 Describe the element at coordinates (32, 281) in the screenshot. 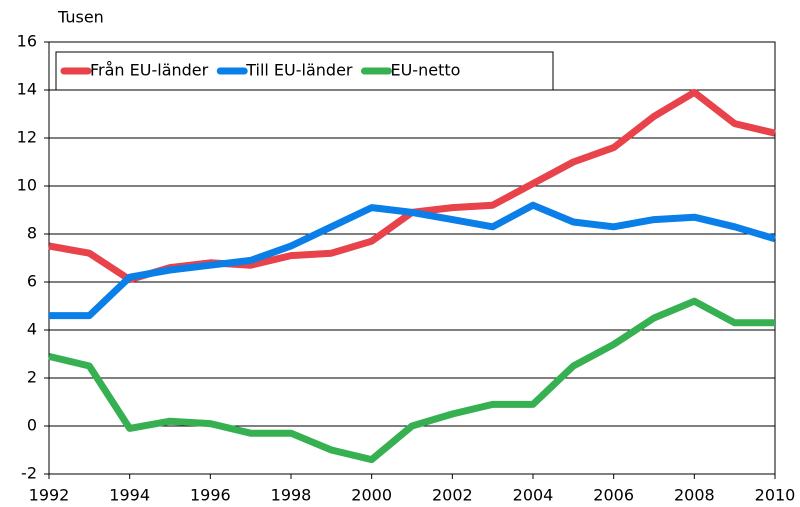

I see `y-tick-label: 6` at that location.